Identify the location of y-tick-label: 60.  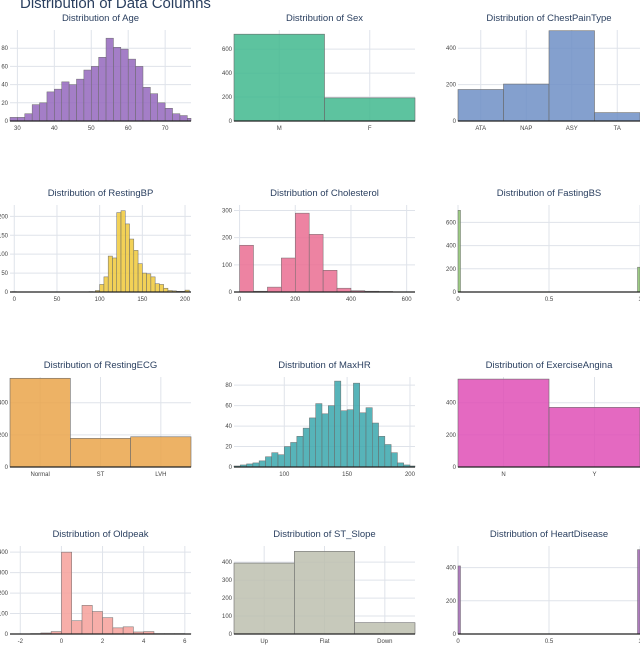
(4, 67).